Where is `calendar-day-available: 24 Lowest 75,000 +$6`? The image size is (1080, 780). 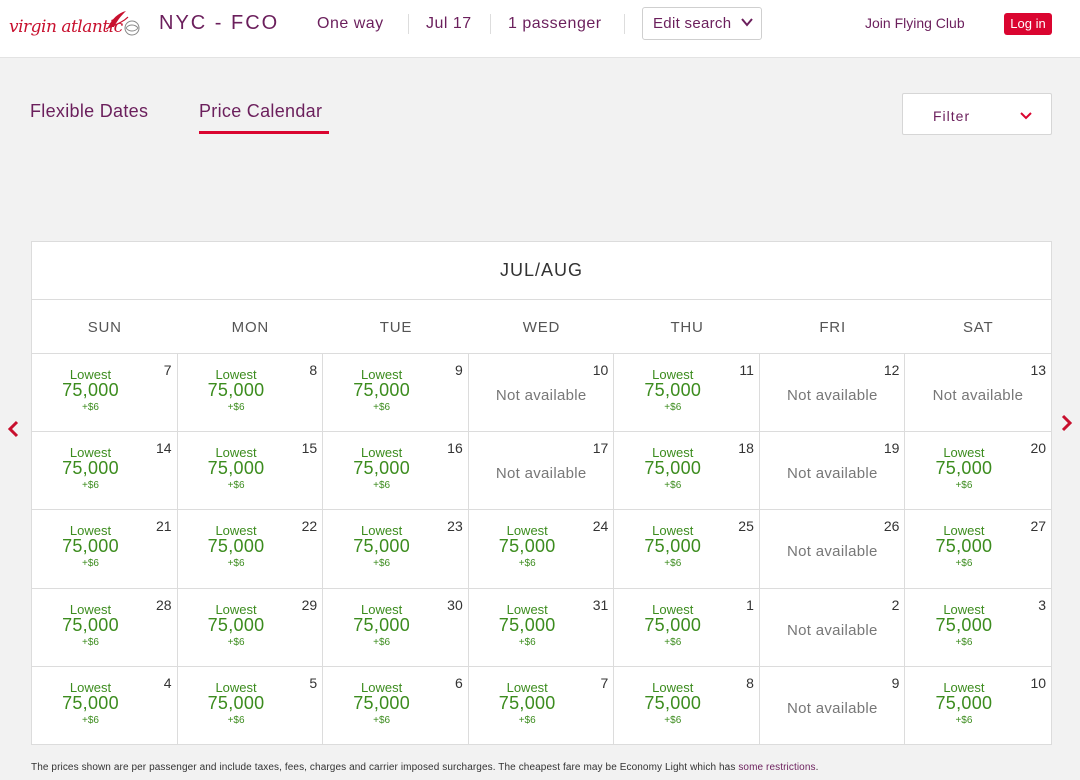
calendar-day-available: 24 Lowest 75,000 +$6 is located at coordinates (541, 549).